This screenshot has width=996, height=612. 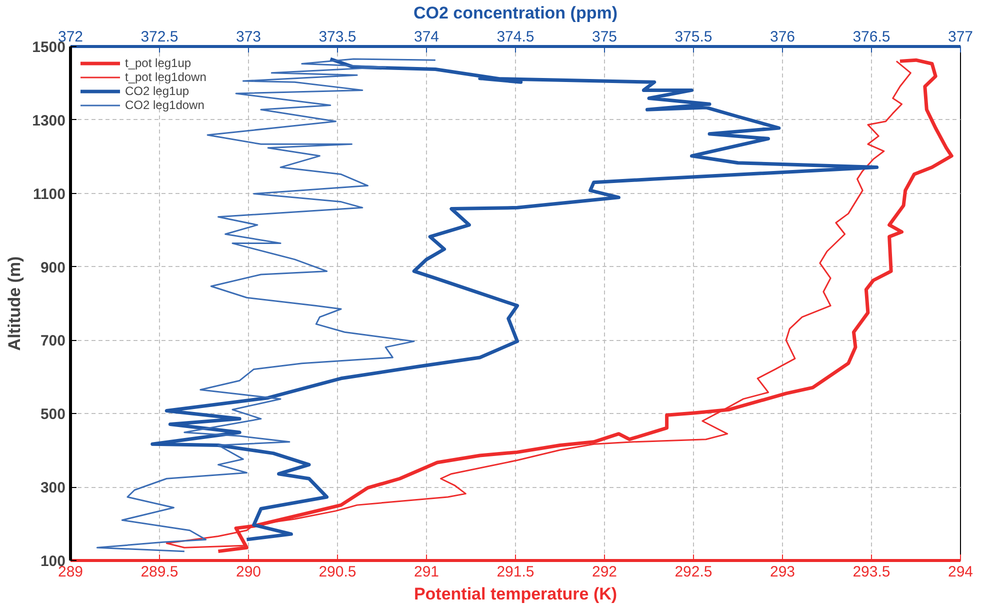 I want to click on x2-tick-label: 372.5, so click(x=159, y=37).